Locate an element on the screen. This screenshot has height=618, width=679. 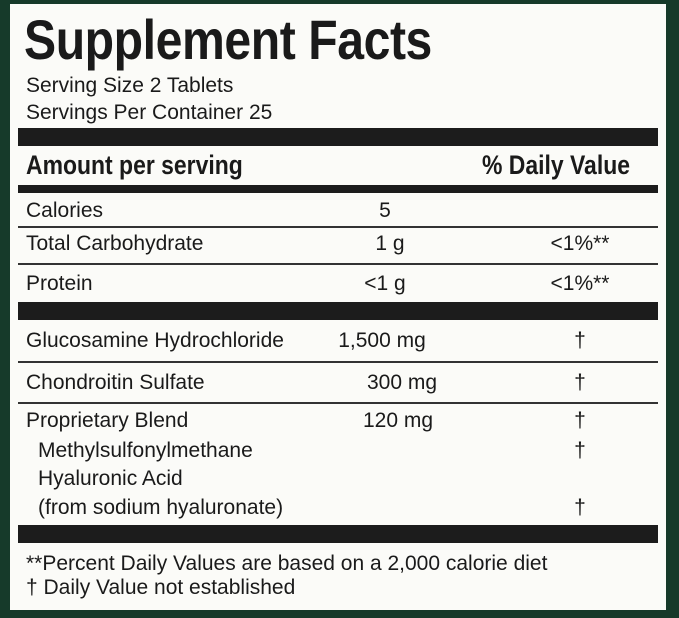
amount: <1 g is located at coordinates (385, 283).